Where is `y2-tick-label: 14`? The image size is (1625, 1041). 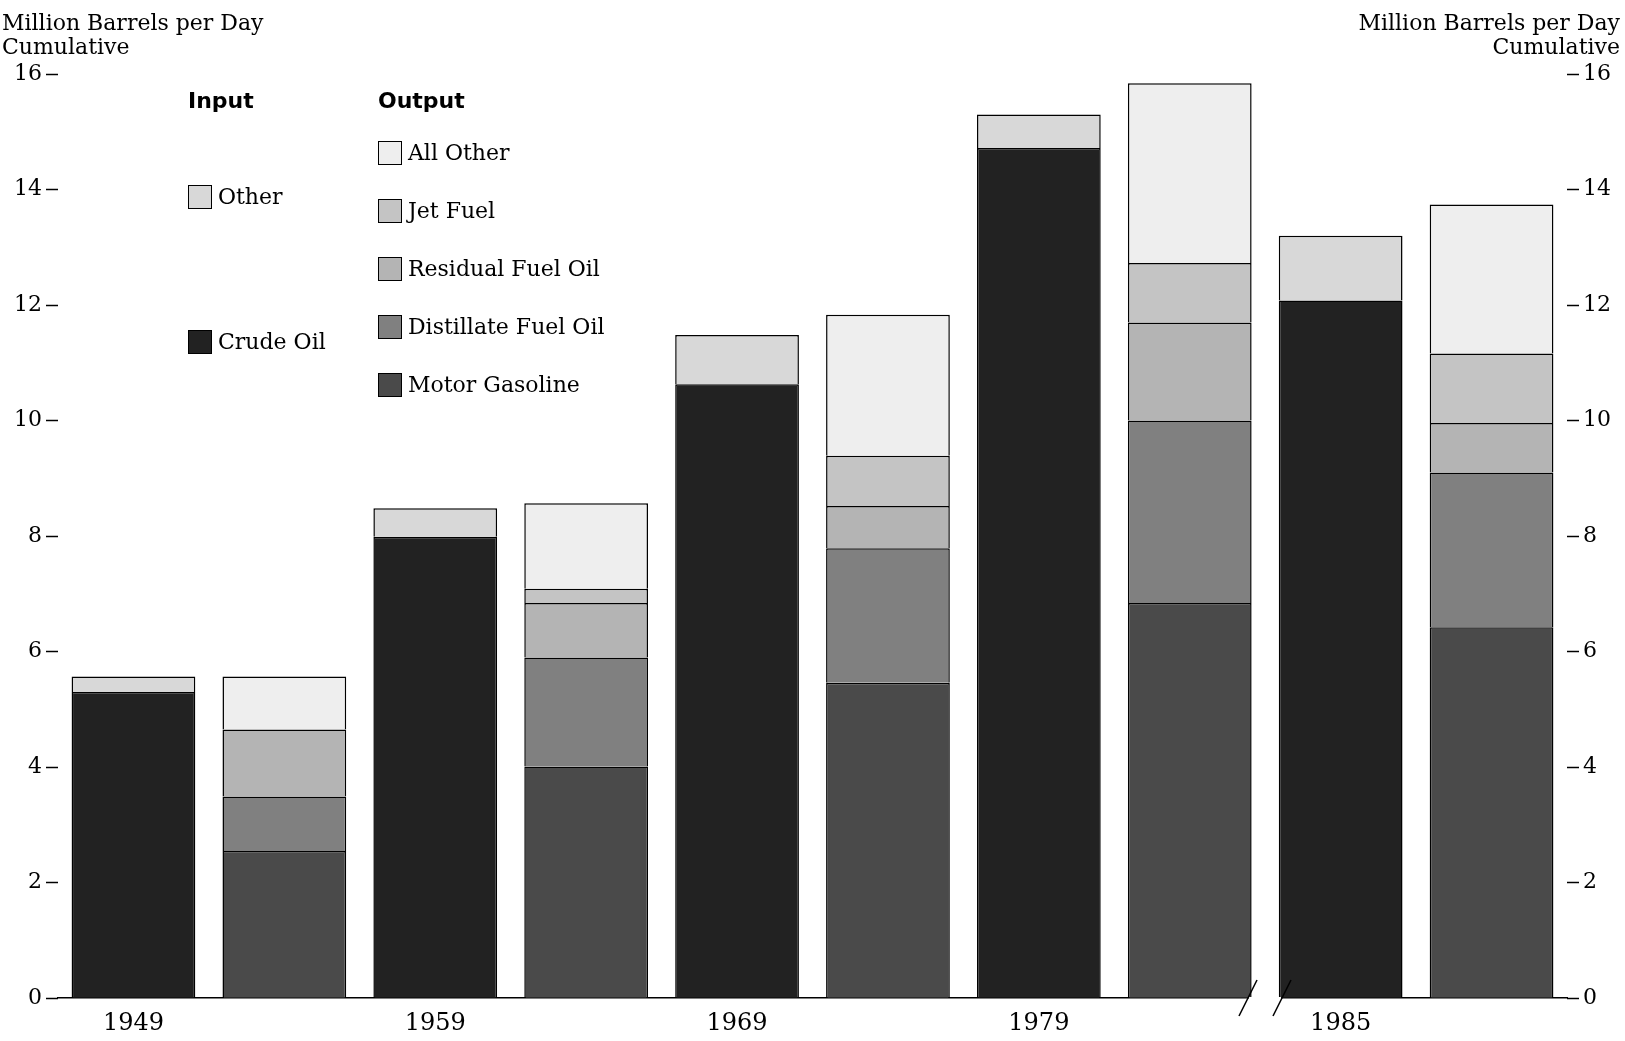
y2-tick-label: 14 is located at coordinates (1597, 188).